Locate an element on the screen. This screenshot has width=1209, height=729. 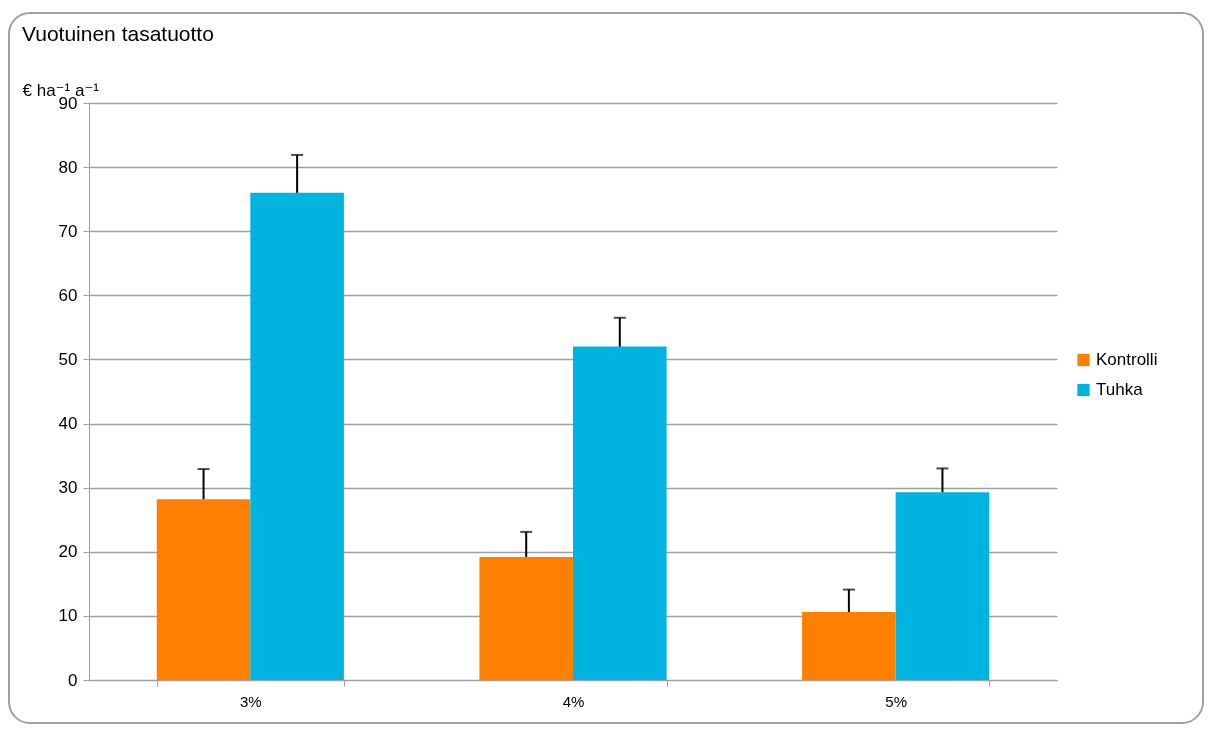
y-tick-label: 70 is located at coordinates (68, 231).